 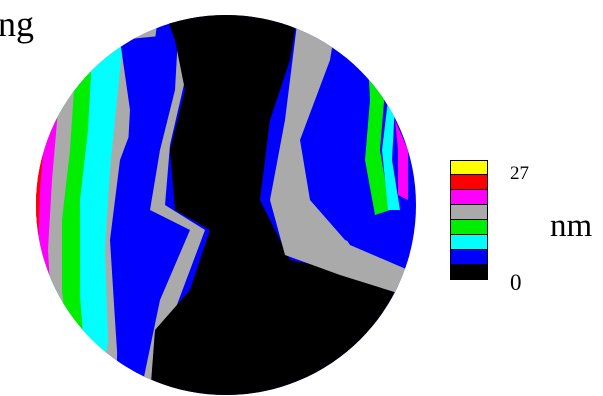 I want to click on scale-swatch-green, so click(x=469, y=227).